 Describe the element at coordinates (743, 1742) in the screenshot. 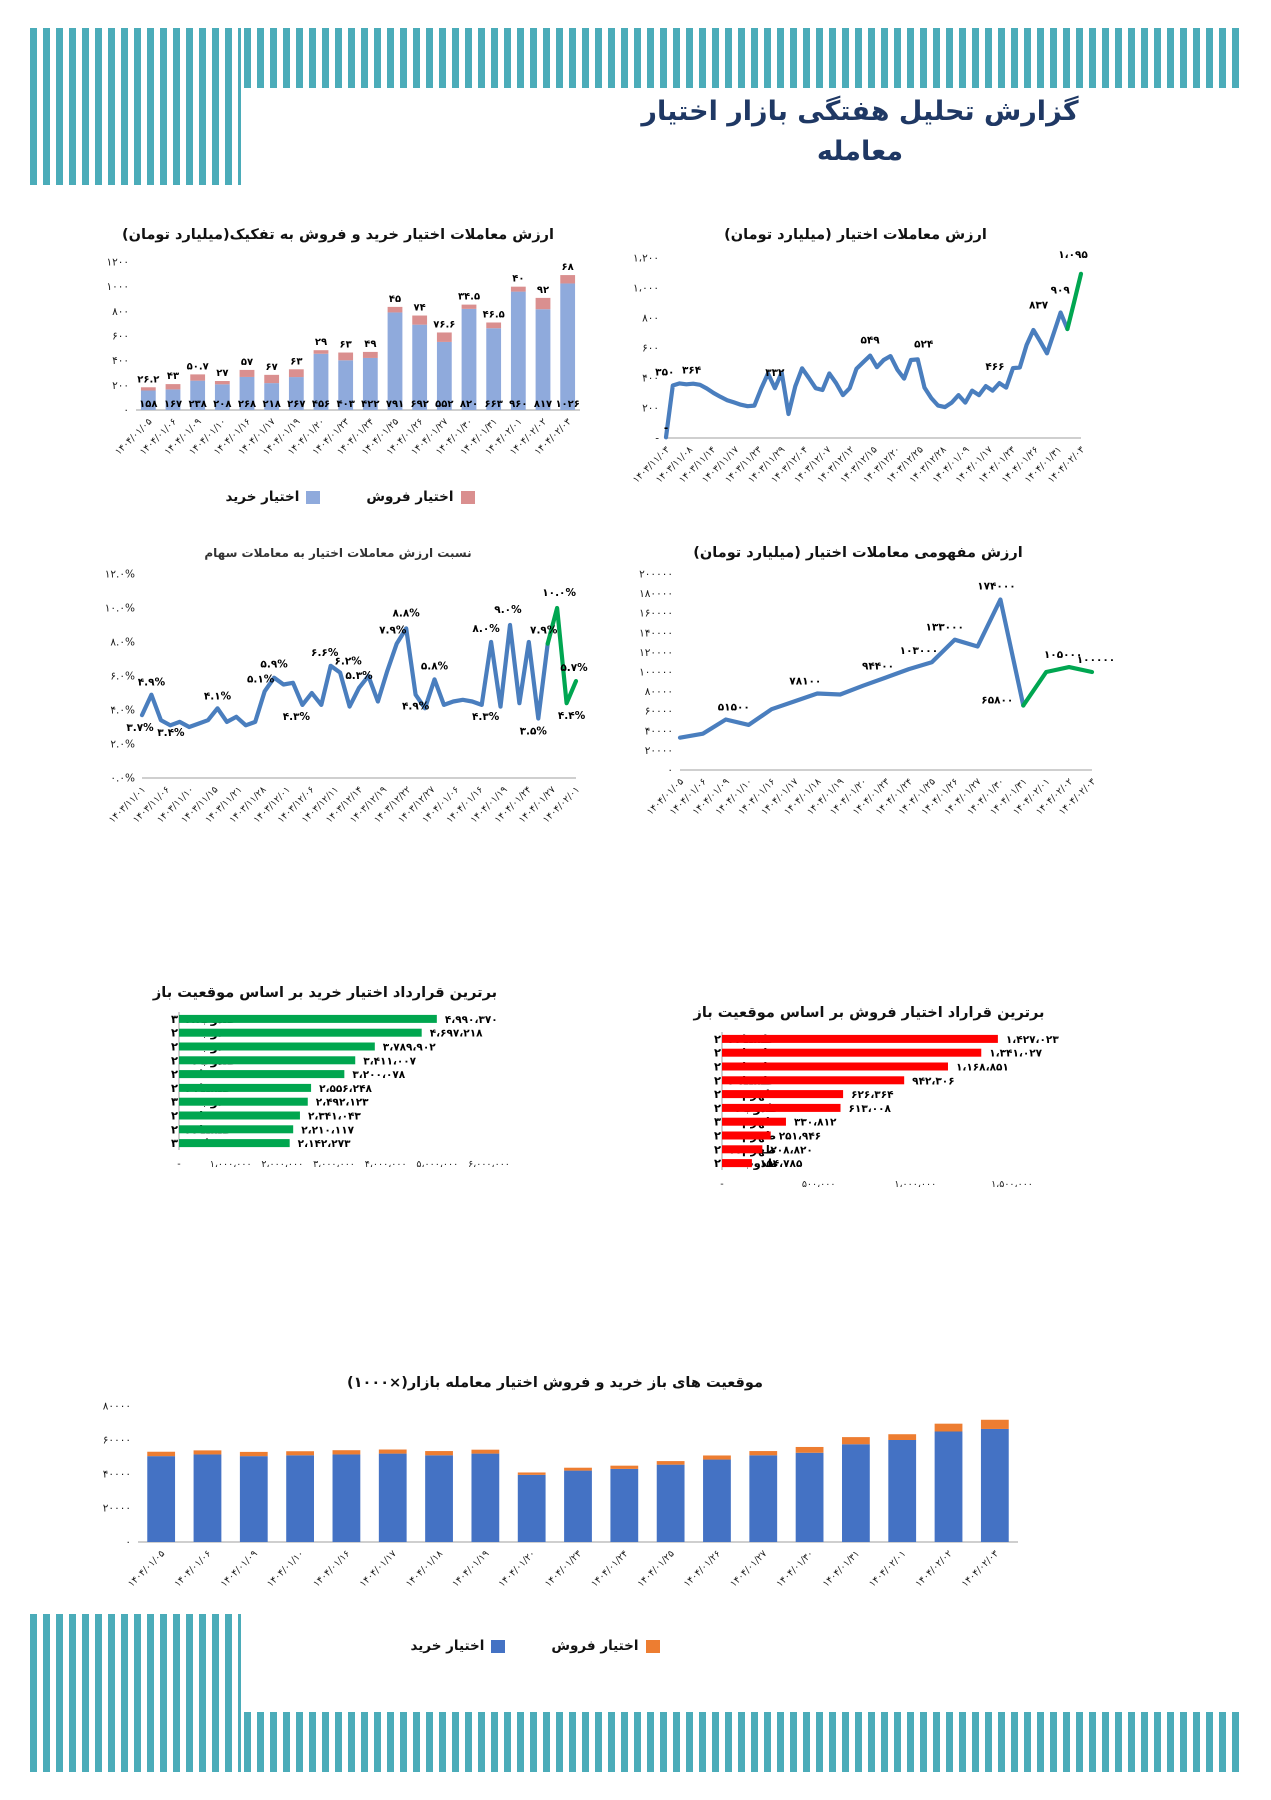

I see `bottom-stripe-band` at that location.